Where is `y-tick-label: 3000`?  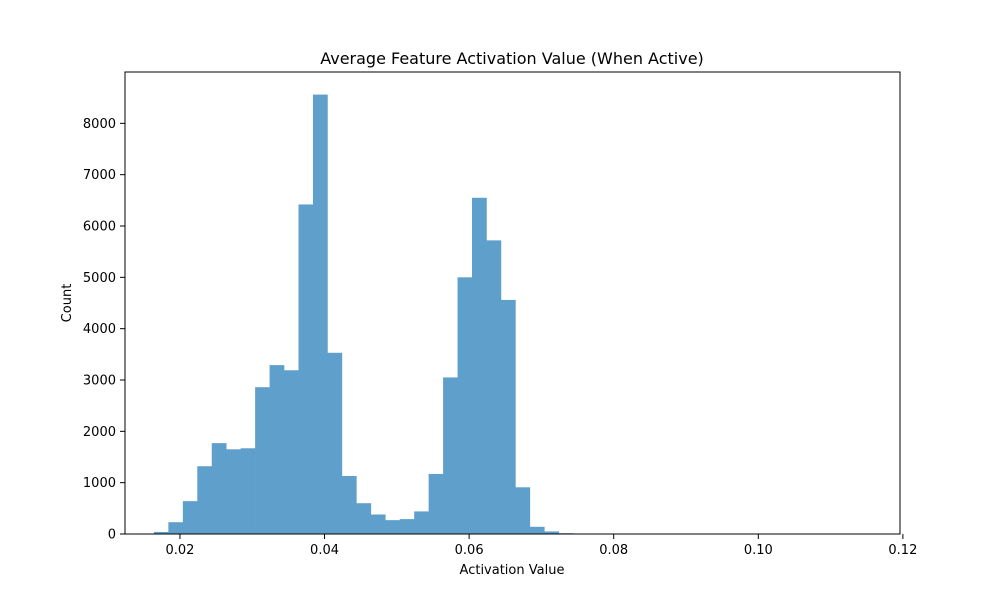
y-tick-label: 3000 is located at coordinates (99, 381).